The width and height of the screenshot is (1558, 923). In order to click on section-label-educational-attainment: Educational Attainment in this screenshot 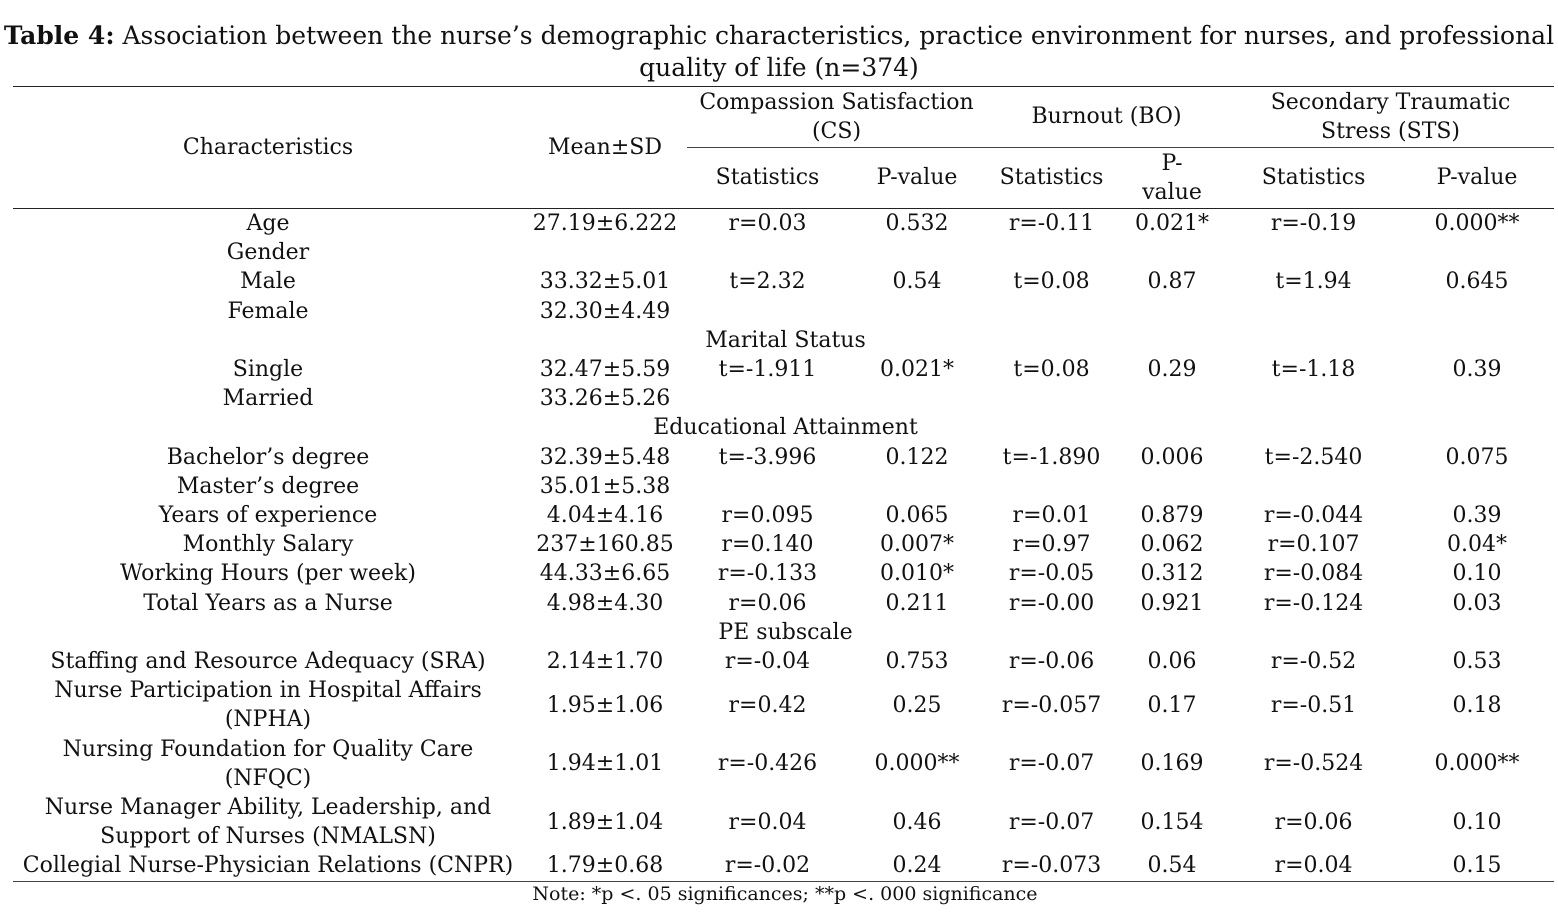, I will do `click(785, 428)`.